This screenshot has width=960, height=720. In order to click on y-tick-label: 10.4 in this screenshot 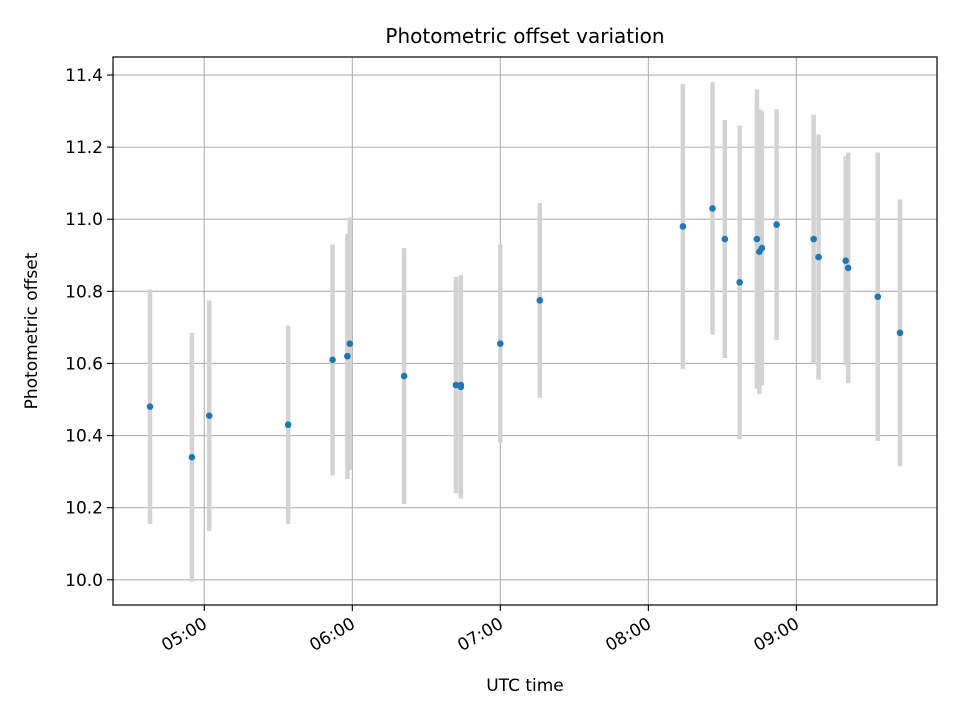, I will do `click(84, 437)`.